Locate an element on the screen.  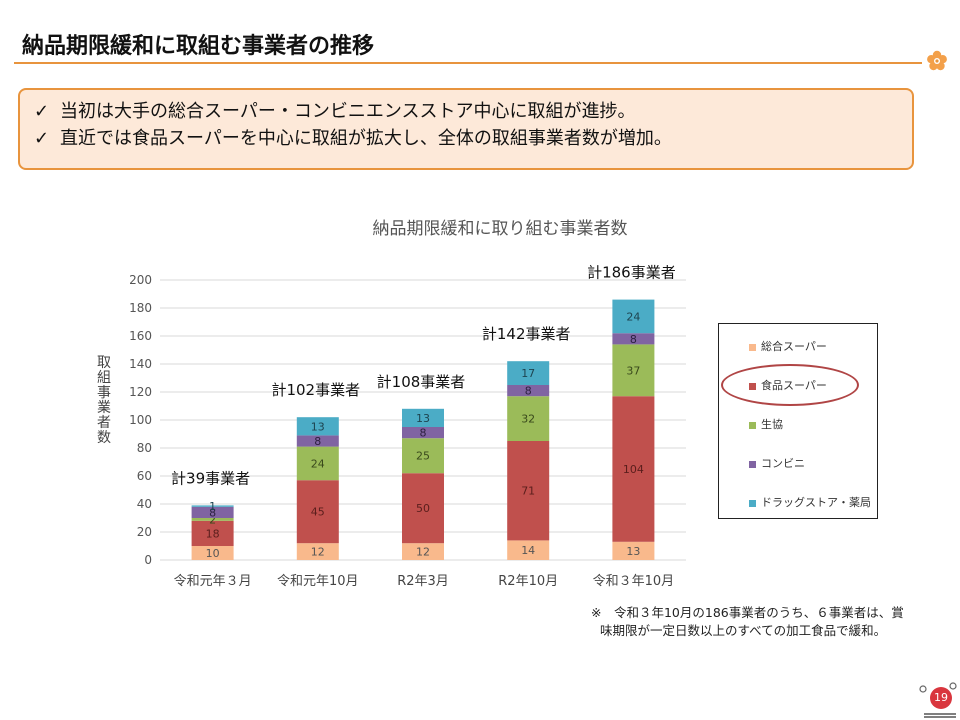
legend-label: ドラッグストア・薬局 is located at coordinates (816, 502).